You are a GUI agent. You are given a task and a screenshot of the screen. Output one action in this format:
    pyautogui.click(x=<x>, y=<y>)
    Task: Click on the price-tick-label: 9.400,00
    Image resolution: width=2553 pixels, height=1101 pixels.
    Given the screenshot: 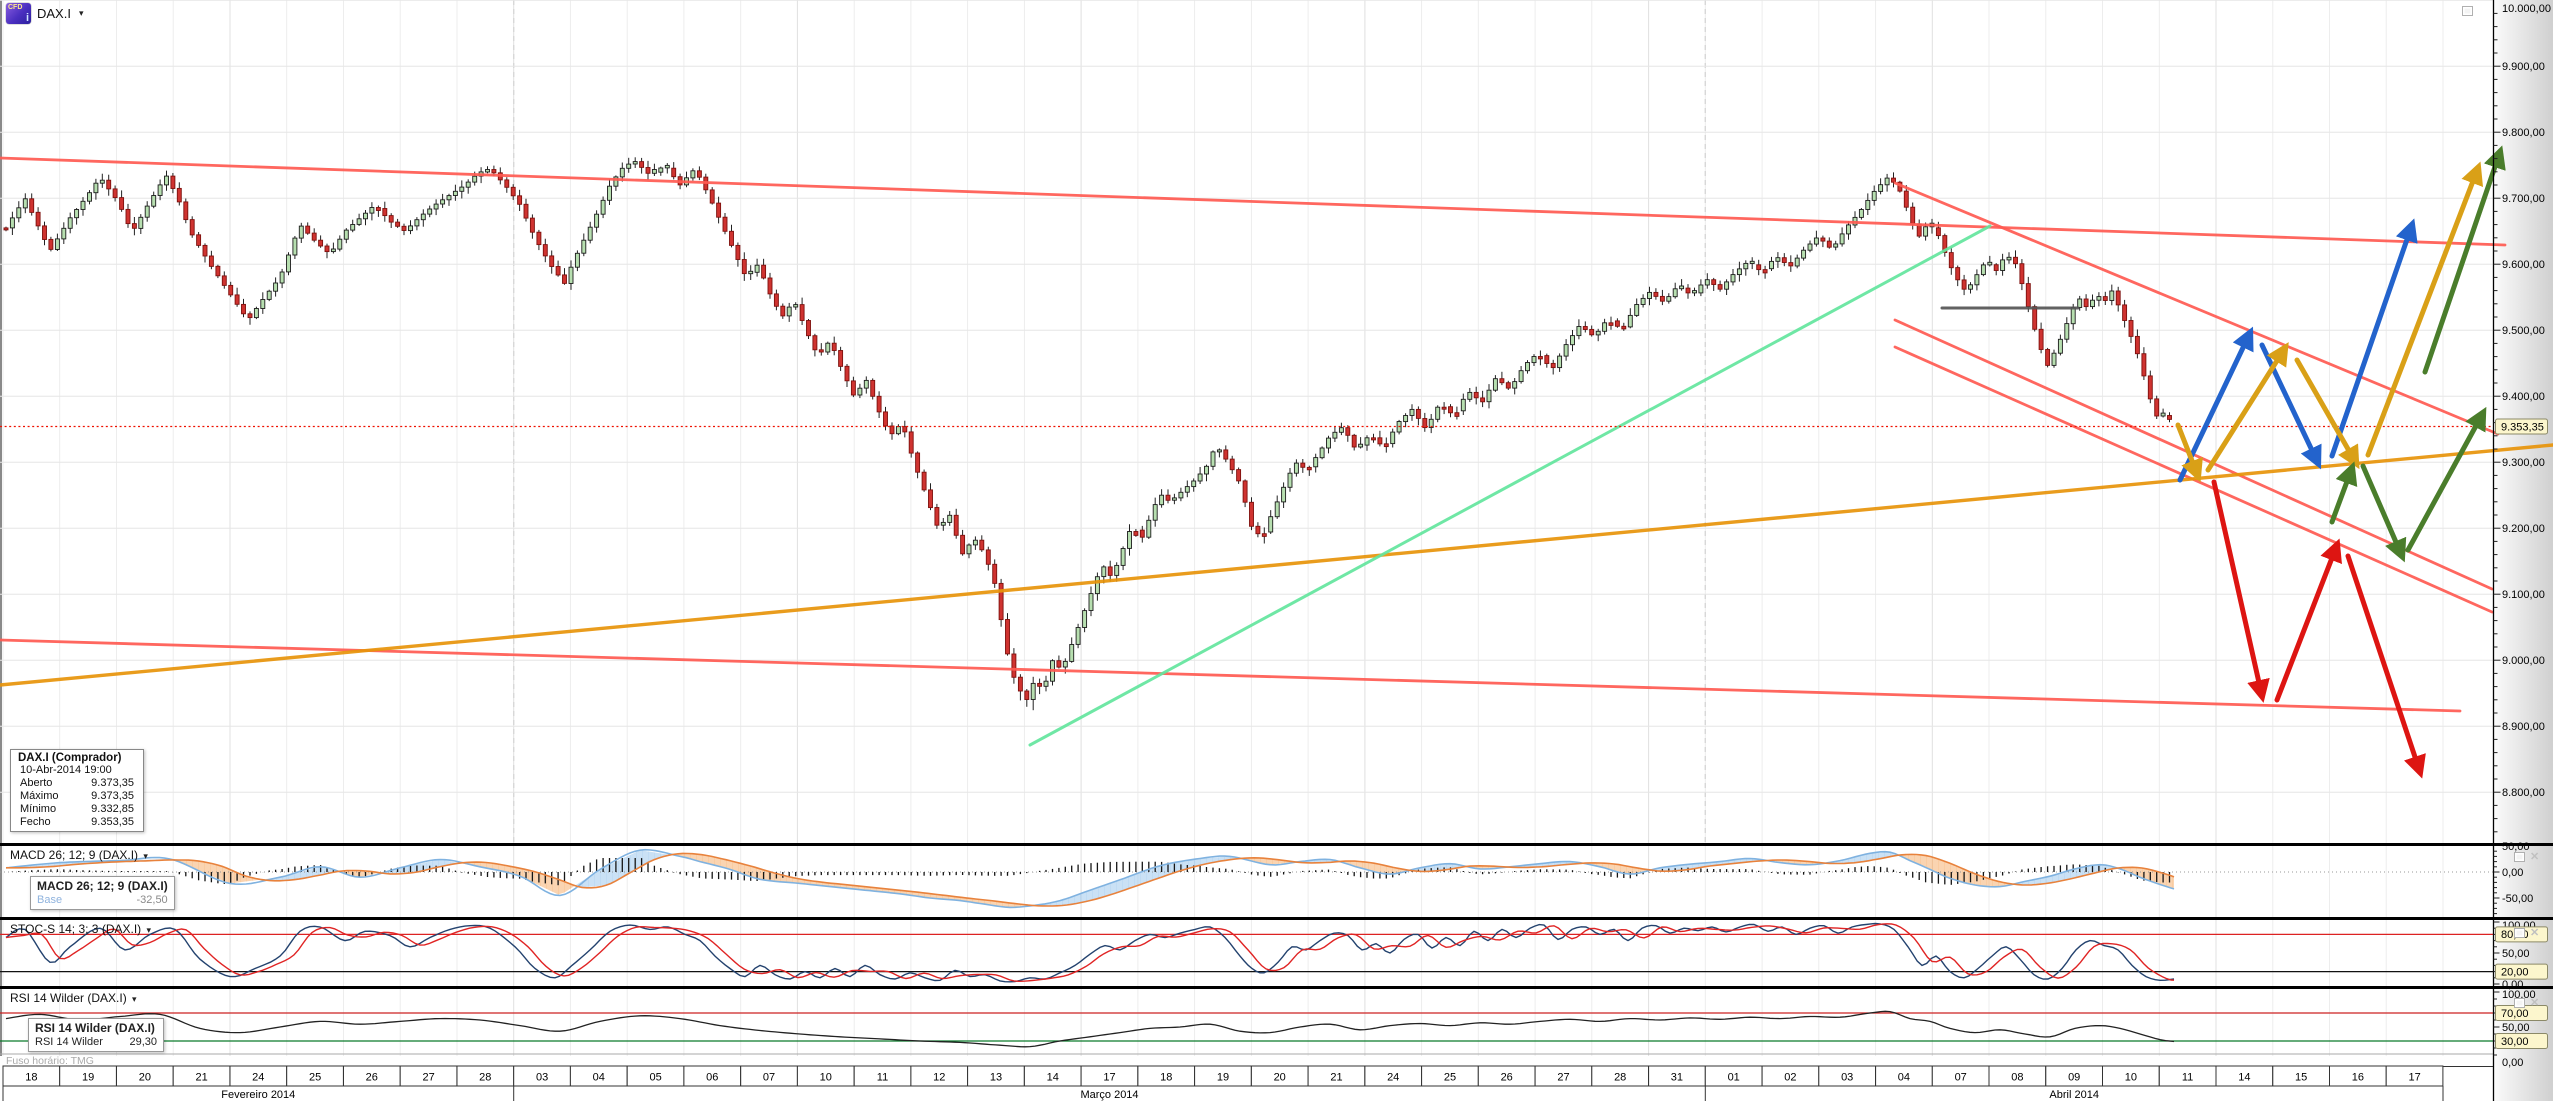 What is the action you would take?
    pyautogui.click(x=2523, y=397)
    